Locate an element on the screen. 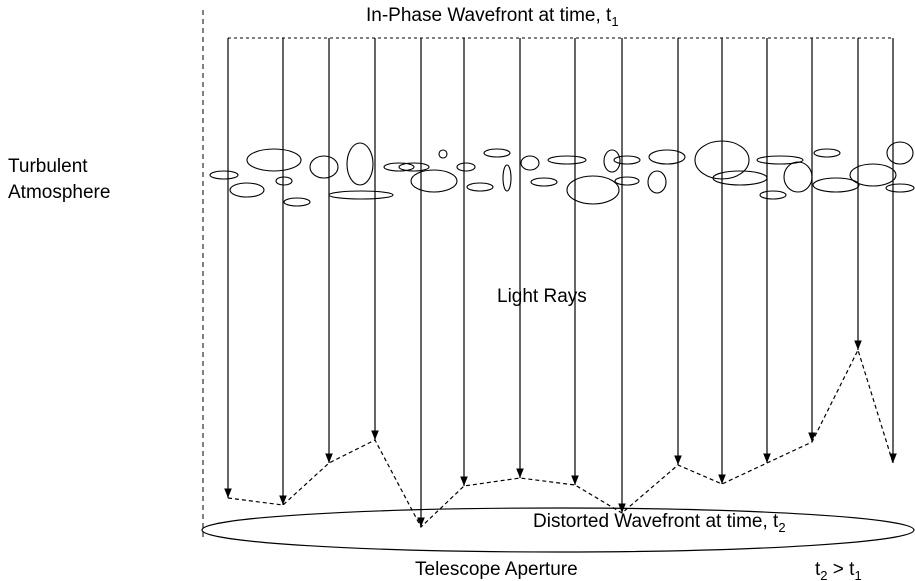 This screenshot has width=915, height=581. aperture-label: Telescope Aperture is located at coordinates (496, 569).